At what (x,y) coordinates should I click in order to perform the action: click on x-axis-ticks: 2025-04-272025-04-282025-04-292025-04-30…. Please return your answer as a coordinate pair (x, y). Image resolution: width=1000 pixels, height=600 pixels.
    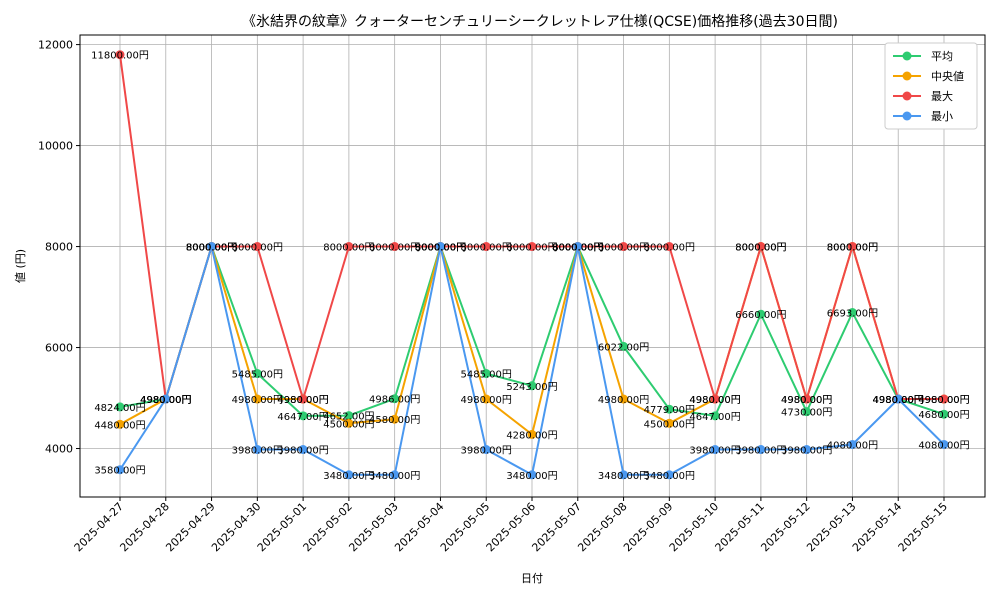
    Looking at the image, I should click on (511, 525).